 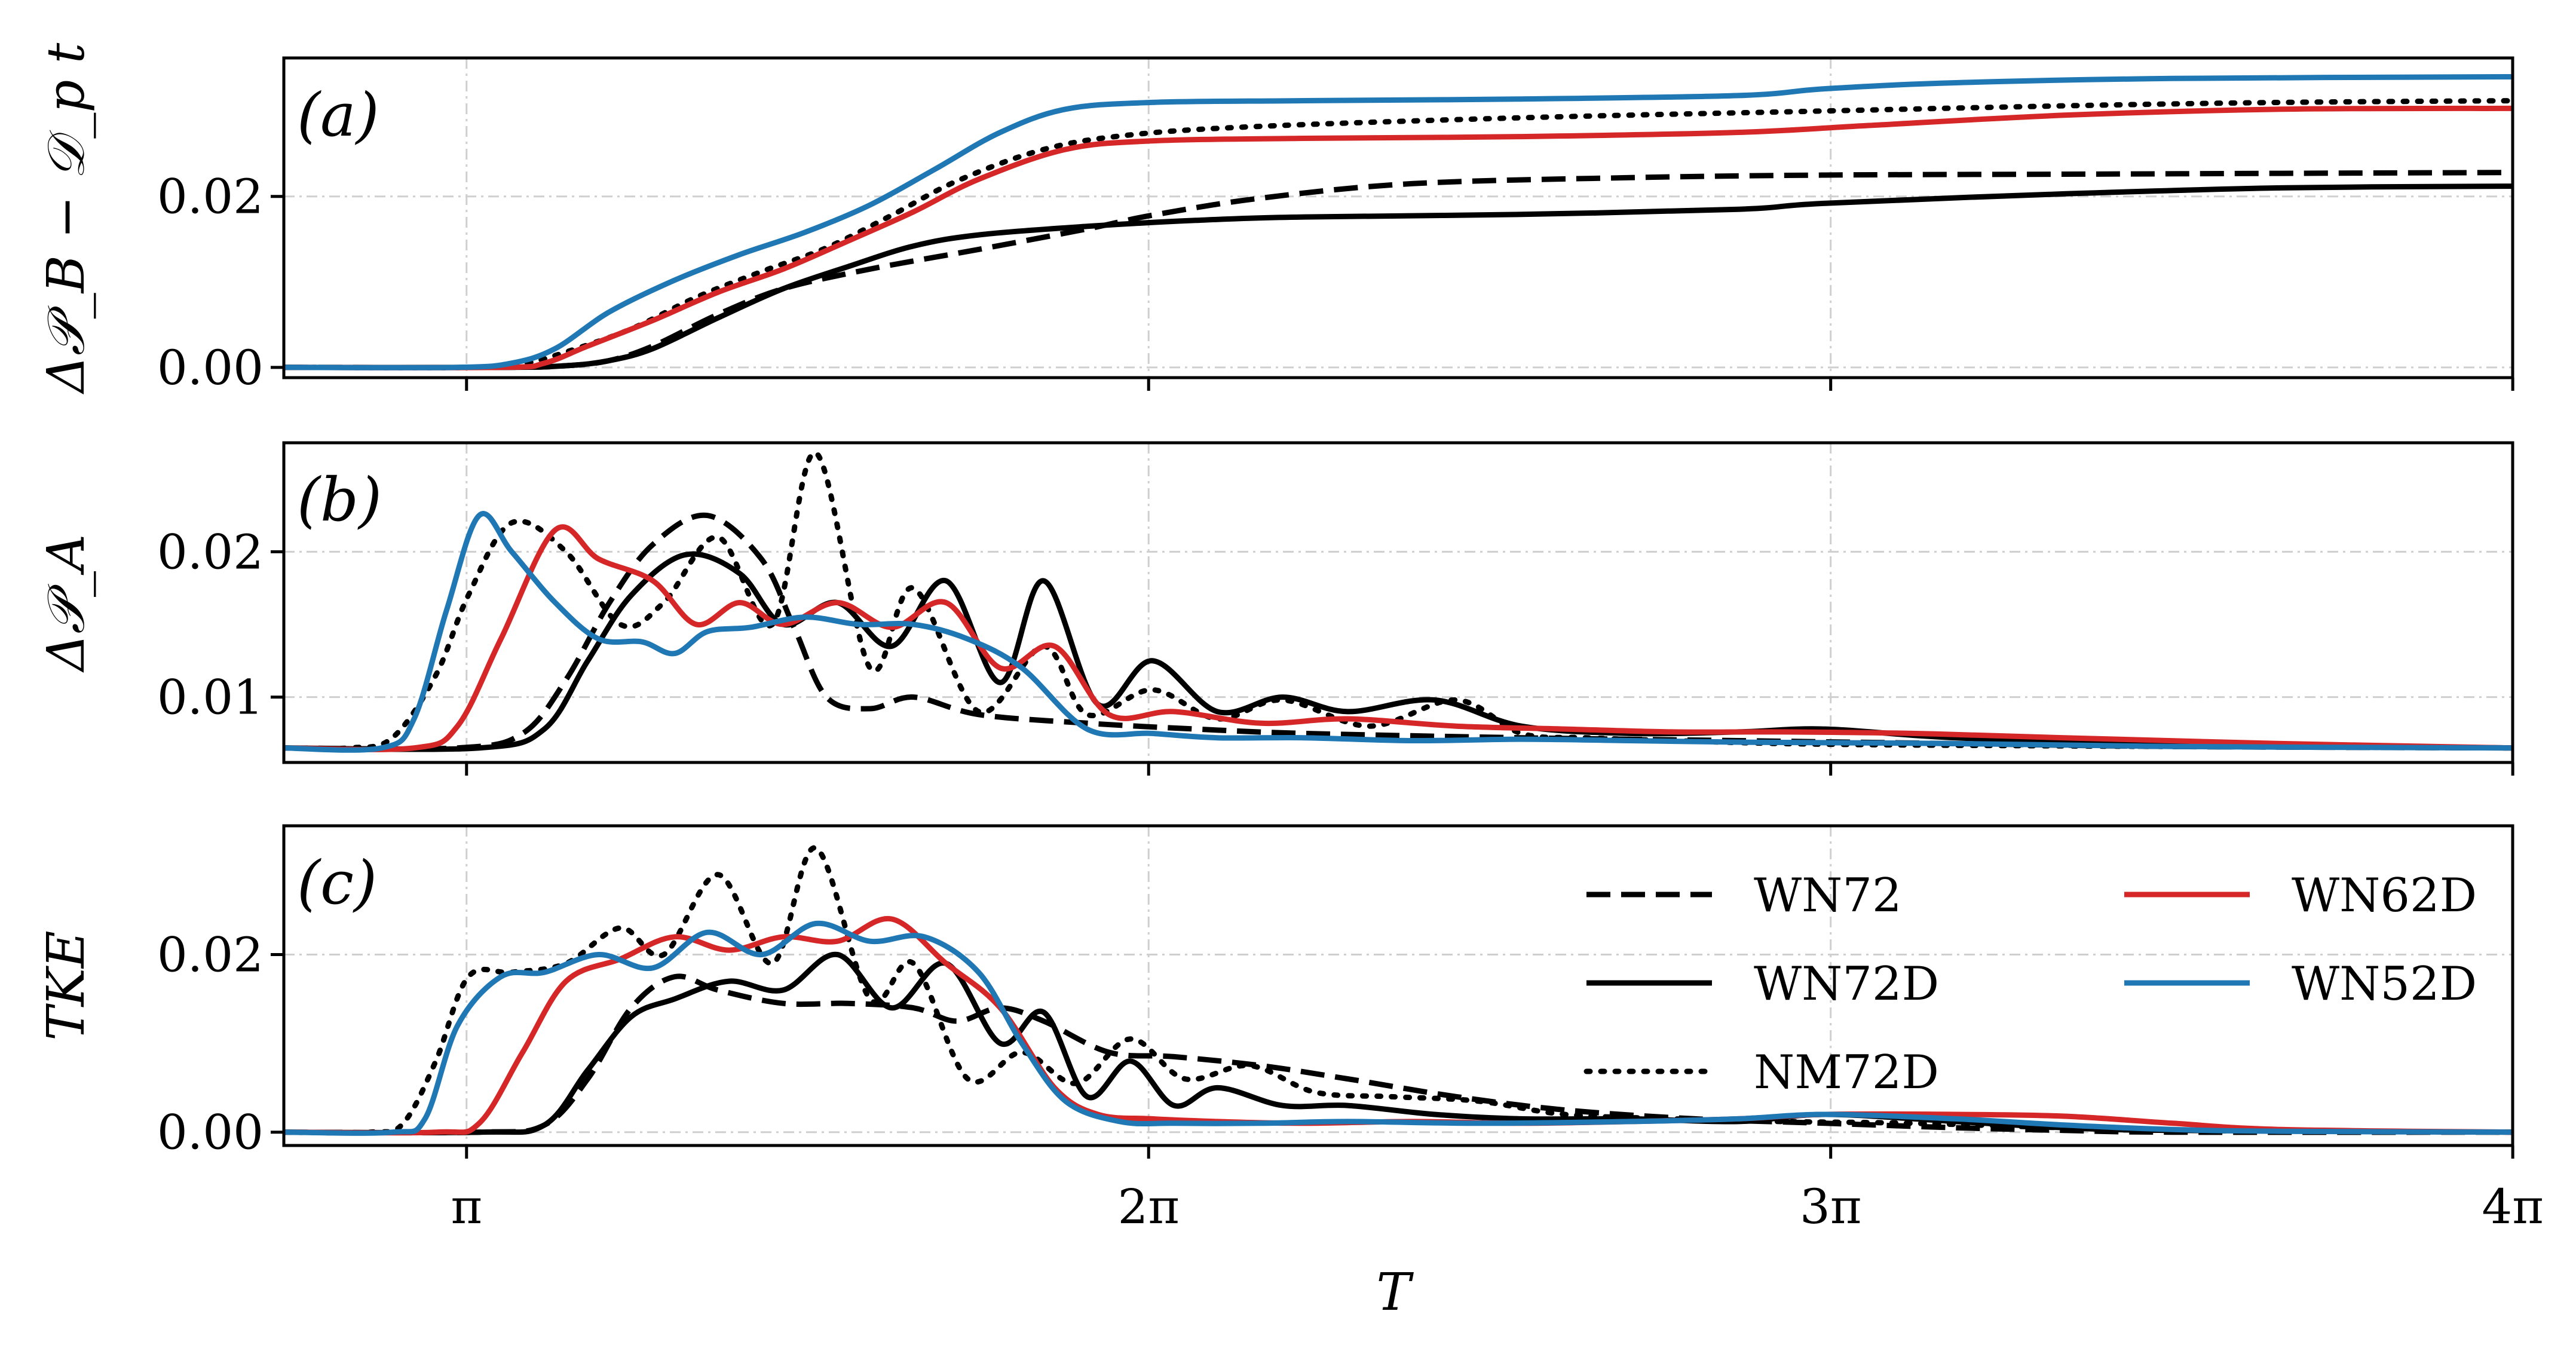 What do you see at coordinates (1828, 896) in the screenshot?
I see `legend-label-wn72: WN72` at bounding box center [1828, 896].